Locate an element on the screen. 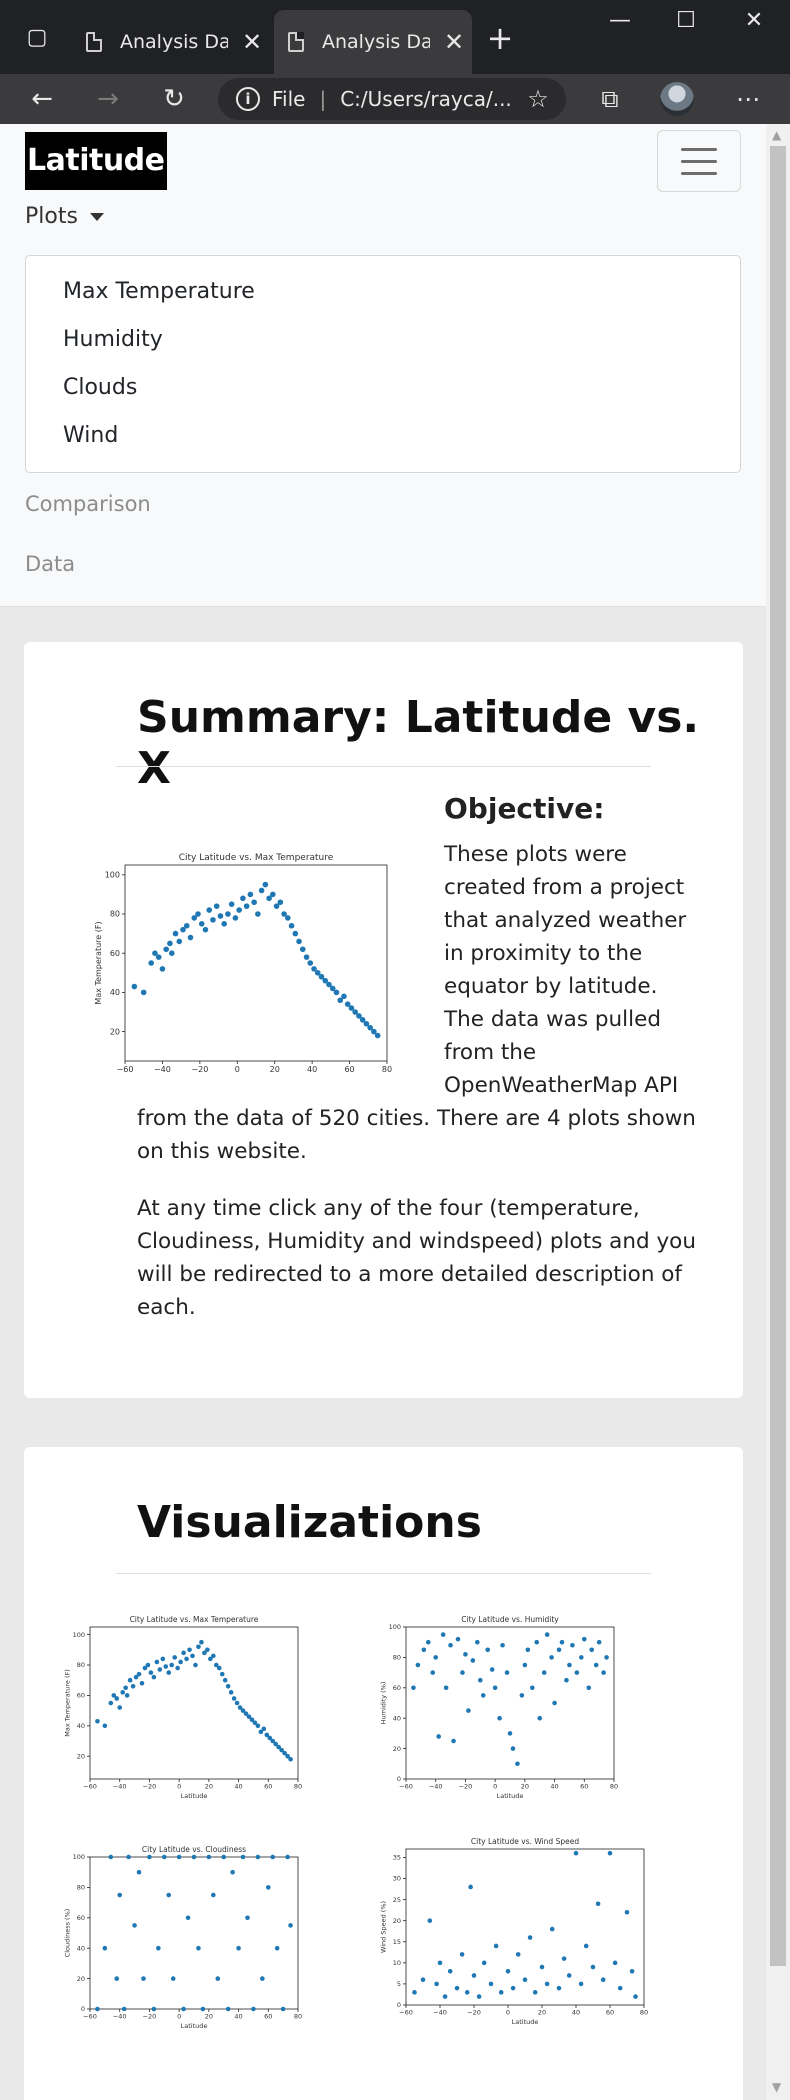 This screenshot has height=2100, width=790. nav-link-comparison: Comparison is located at coordinates (88, 504).